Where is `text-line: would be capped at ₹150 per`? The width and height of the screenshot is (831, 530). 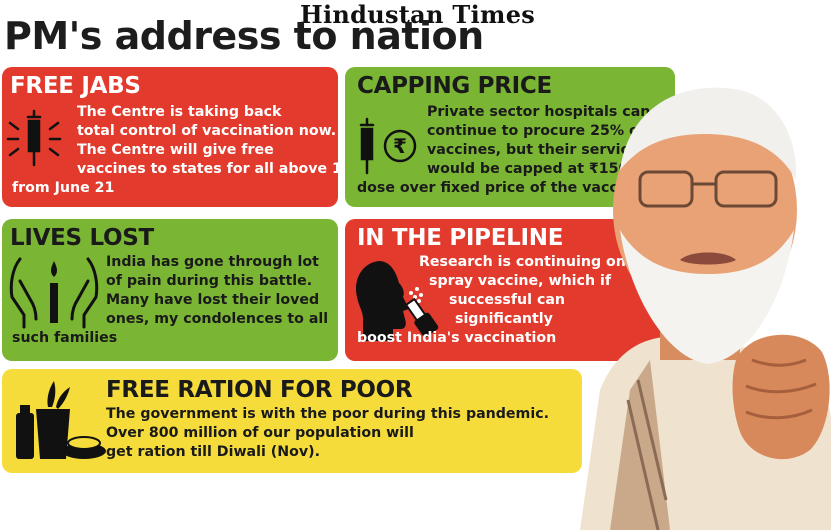 text-line: would be capped at ₹150 per is located at coordinates (544, 169).